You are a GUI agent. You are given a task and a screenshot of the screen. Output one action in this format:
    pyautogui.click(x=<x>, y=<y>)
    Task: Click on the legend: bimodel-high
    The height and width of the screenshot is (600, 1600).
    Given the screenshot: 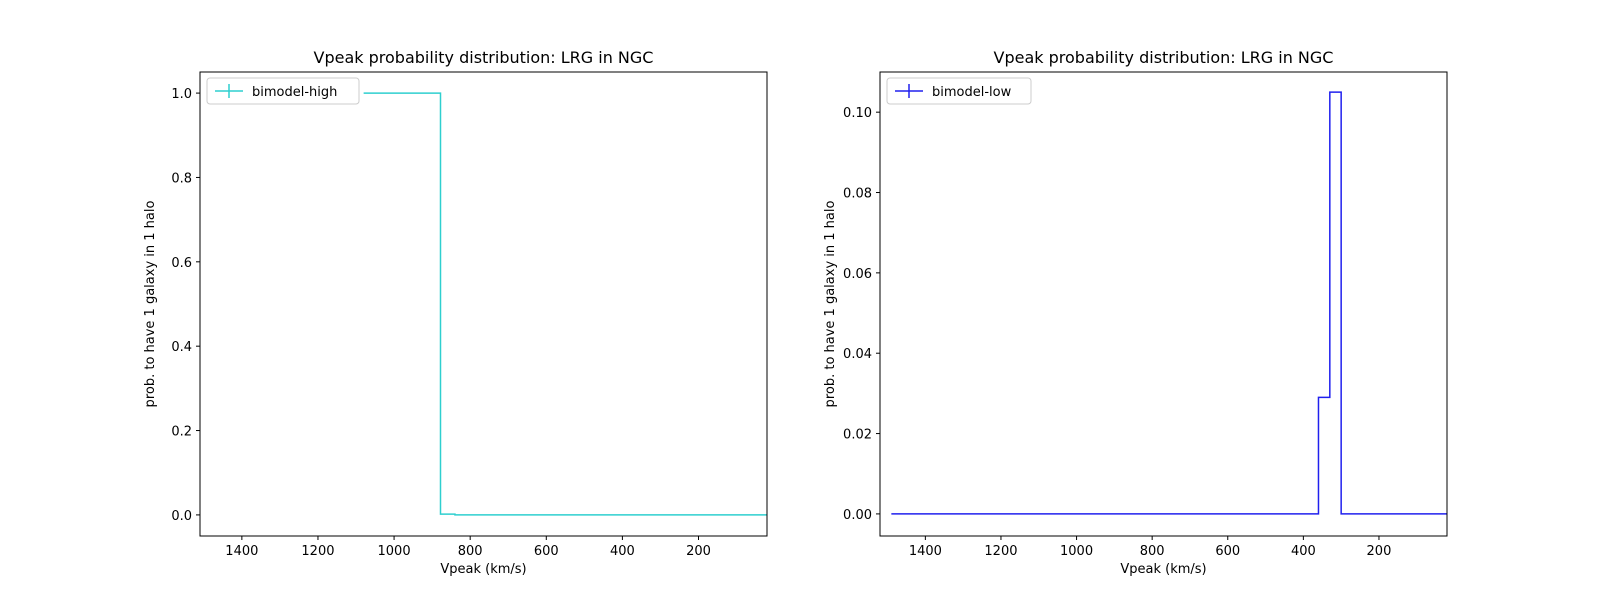 What is the action you would take?
    pyautogui.click(x=283, y=91)
    